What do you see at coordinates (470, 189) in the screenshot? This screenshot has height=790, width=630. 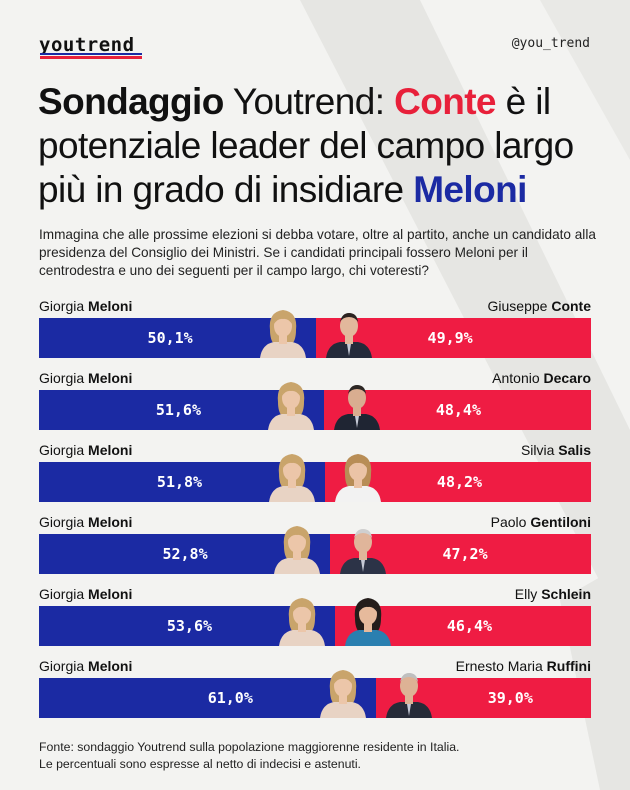 I see `headline-meloni: Meloni` at bounding box center [470, 189].